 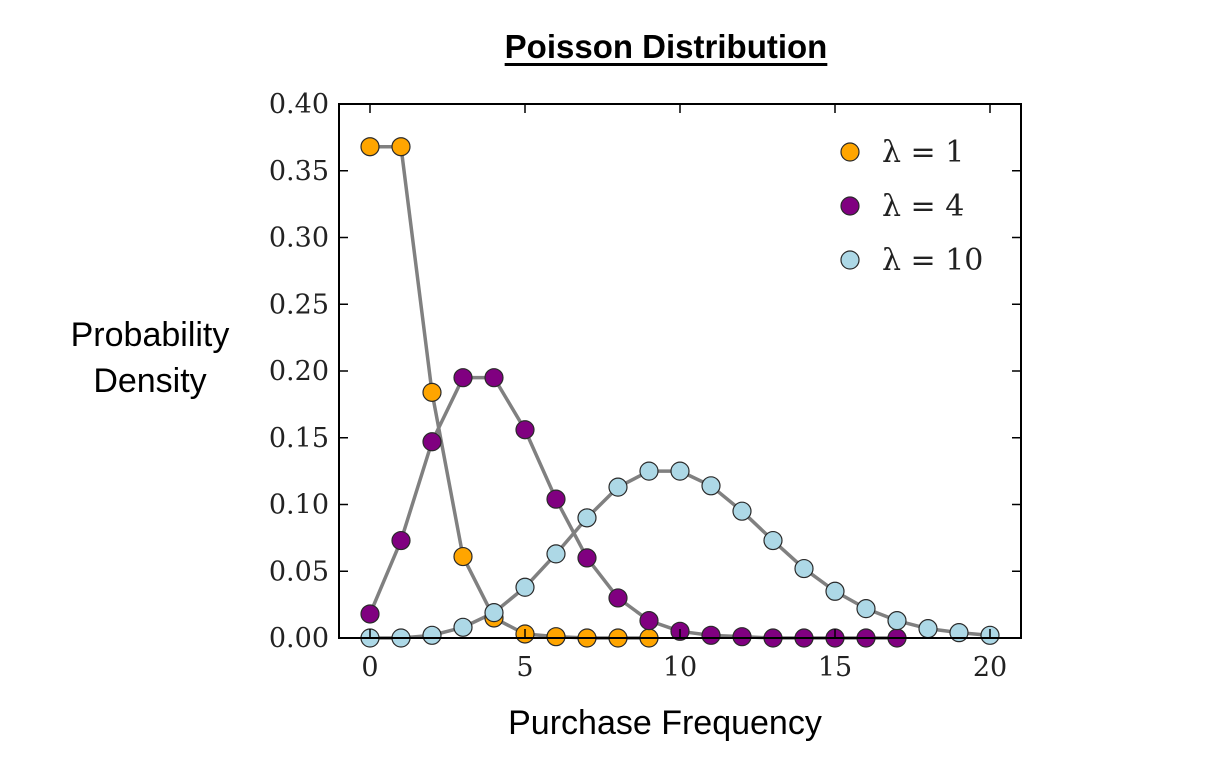 What do you see at coordinates (299, 571) in the screenshot?
I see `y-tick-label: 0.05` at bounding box center [299, 571].